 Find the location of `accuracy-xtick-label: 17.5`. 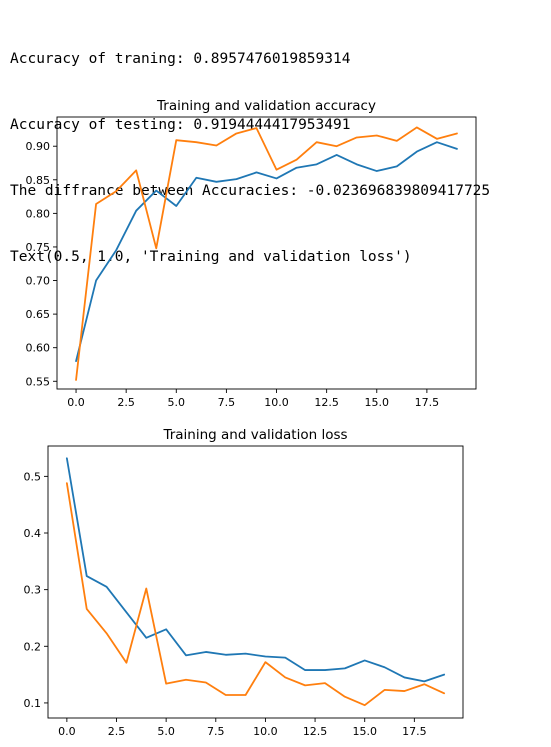

accuracy-xtick-label: 17.5 is located at coordinates (427, 402).